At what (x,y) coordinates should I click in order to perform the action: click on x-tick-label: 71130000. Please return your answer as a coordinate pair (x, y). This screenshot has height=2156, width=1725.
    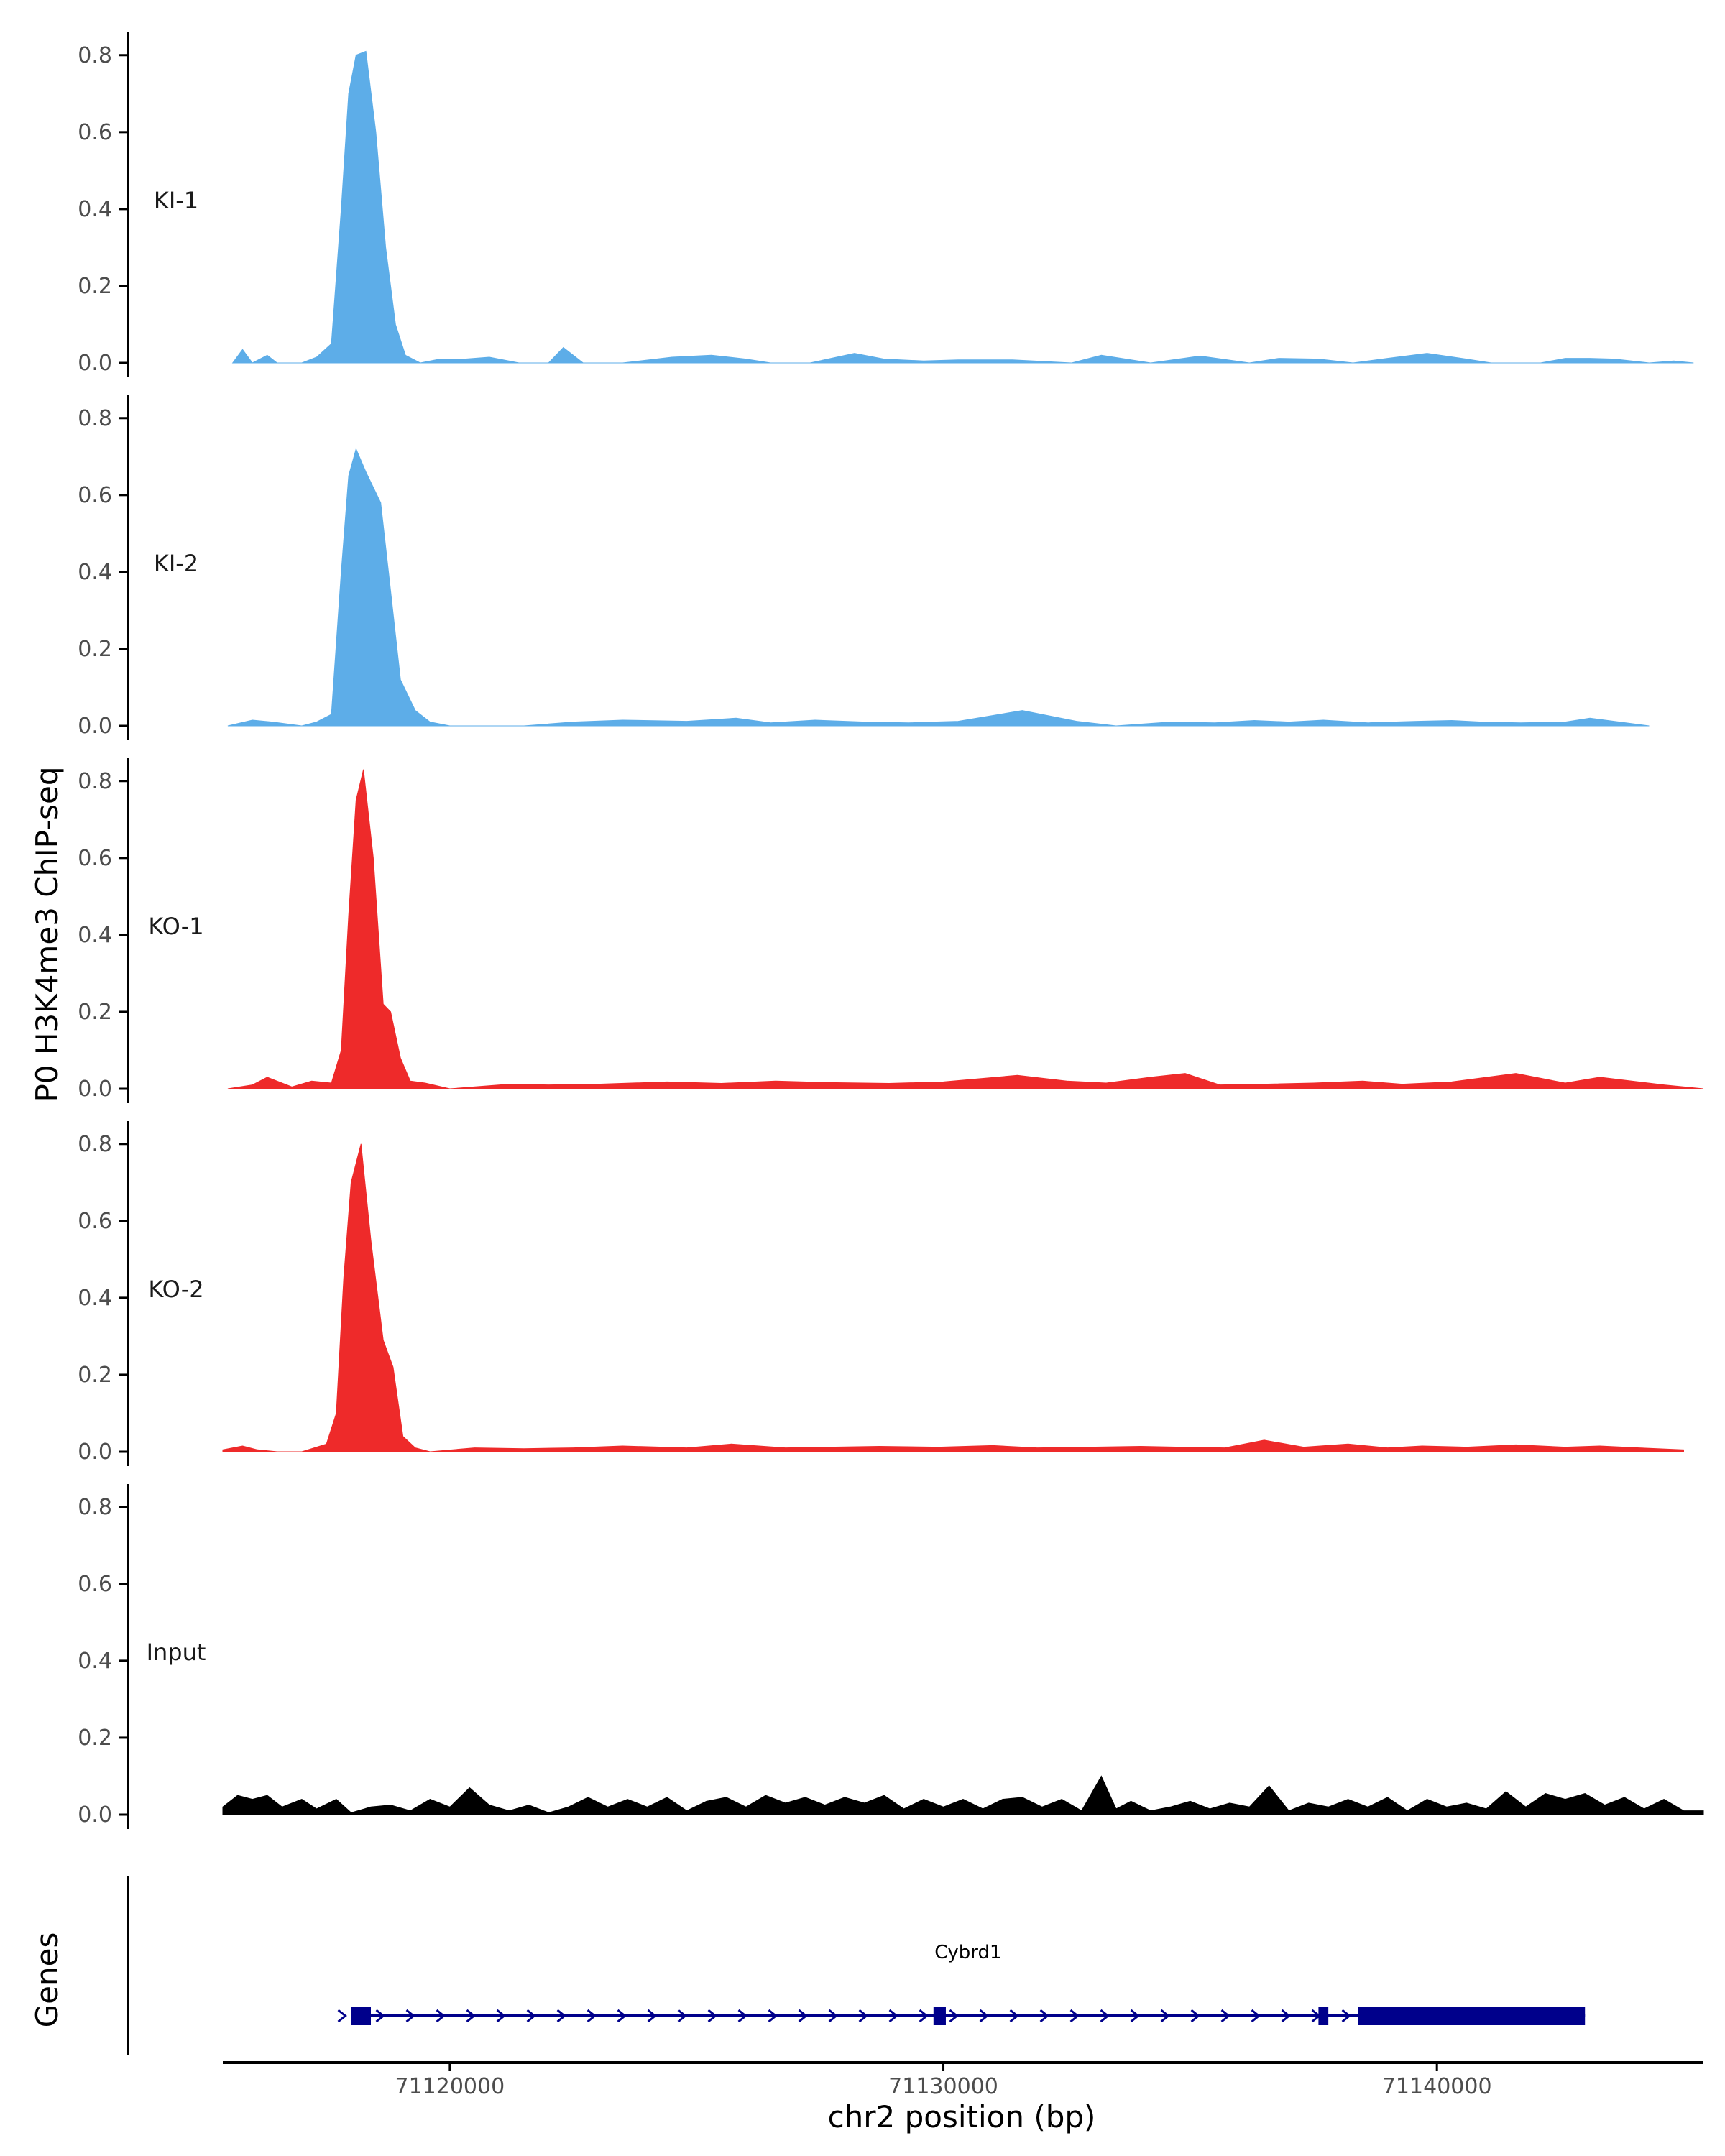
    Looking at the image, I should click on (943, 2086).